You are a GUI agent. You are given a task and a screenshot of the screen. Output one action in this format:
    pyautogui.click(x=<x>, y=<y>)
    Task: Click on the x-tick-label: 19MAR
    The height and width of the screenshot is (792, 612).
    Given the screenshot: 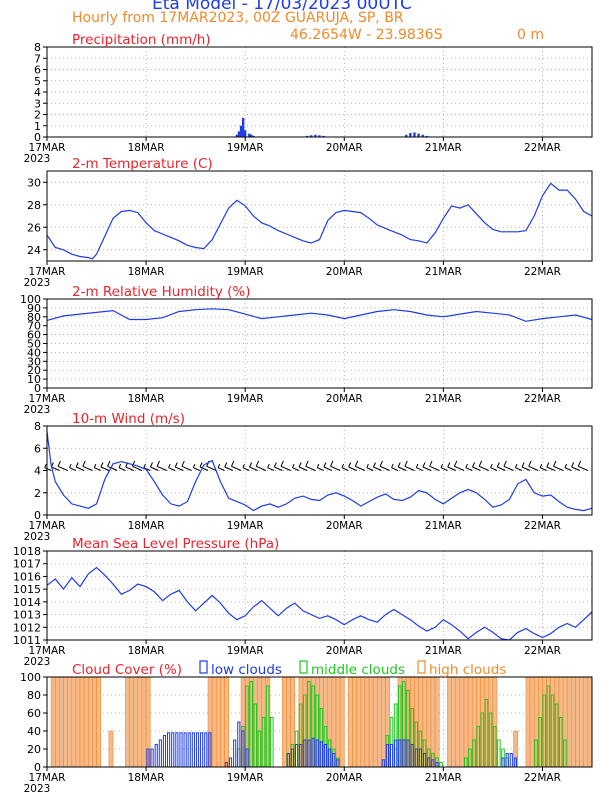 What is the action you would take?
    pyautogui.click(x=245, y=778)
    